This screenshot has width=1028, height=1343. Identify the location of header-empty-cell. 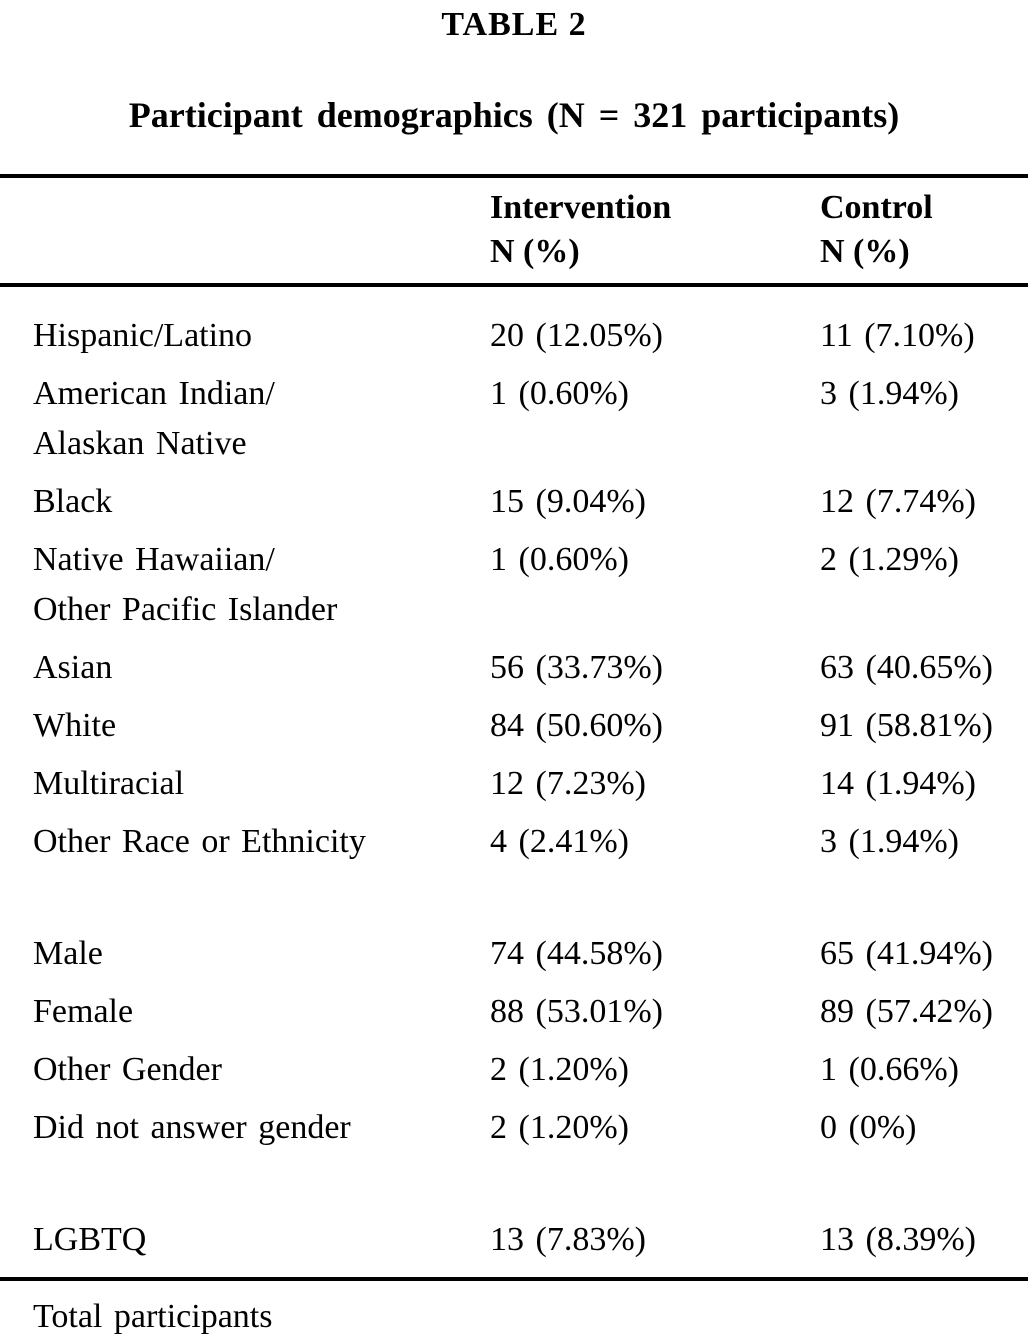
(245, 230).